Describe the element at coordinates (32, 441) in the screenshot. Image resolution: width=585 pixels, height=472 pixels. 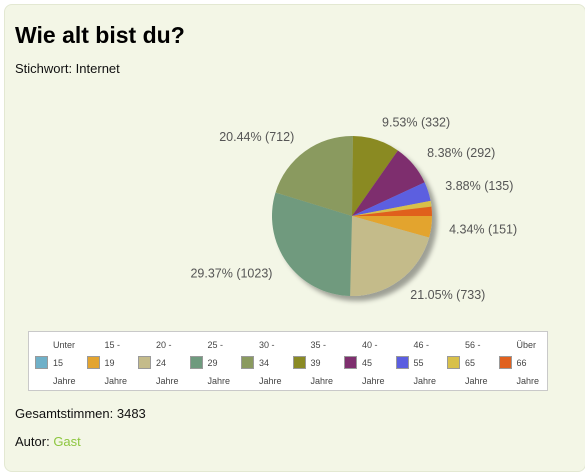
I see `author-label: Autor:` at that location.